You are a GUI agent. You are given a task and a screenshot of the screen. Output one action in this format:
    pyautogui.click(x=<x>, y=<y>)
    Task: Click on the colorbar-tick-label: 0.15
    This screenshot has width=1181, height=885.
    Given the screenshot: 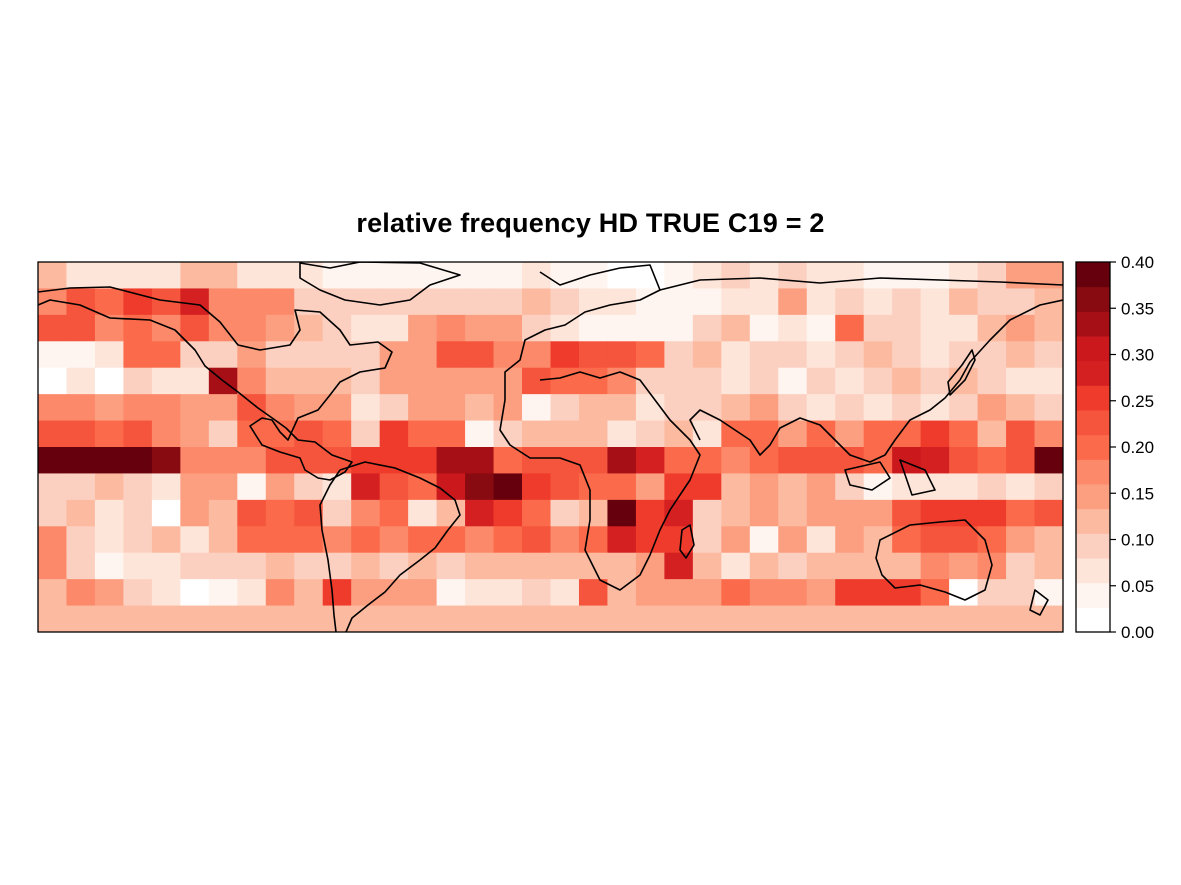 What is the action you would take?
    pyautogui.click(x=1137, y=493)
    